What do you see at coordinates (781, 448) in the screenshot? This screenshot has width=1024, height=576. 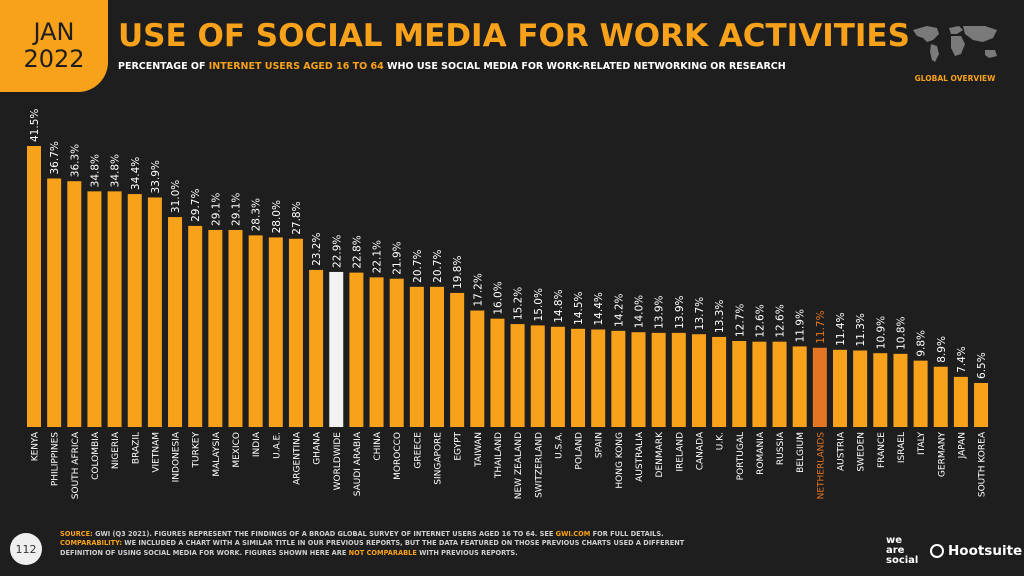 I see `category-label: RUSSIA` at bounding box center [781, 448].